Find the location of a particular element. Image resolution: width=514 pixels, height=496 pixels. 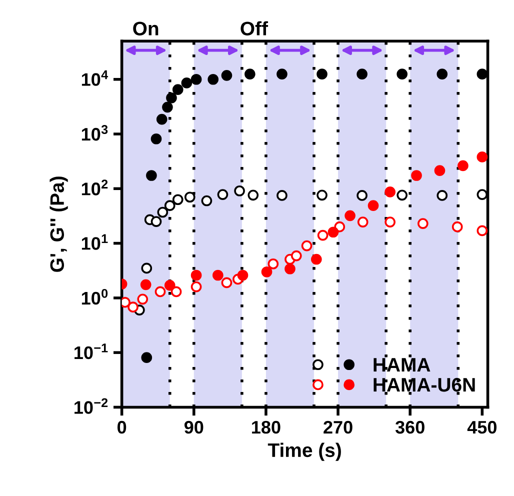

y-tick-label: 10$^{0}$ is located at coordinates (95, 296).